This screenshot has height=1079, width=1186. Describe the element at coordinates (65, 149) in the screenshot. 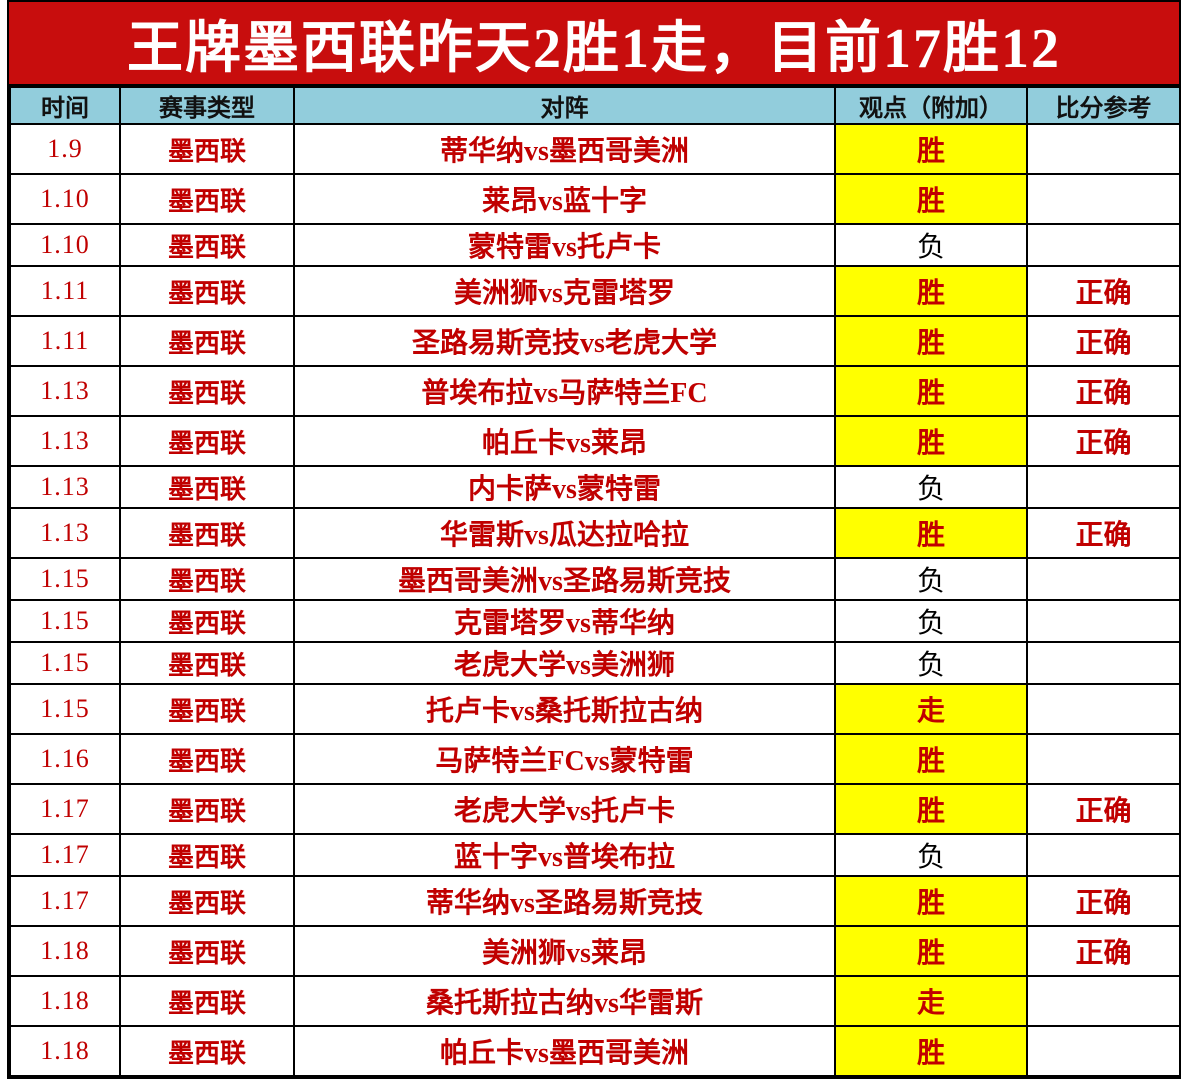

I see `cell-date: 1.9` at that location.